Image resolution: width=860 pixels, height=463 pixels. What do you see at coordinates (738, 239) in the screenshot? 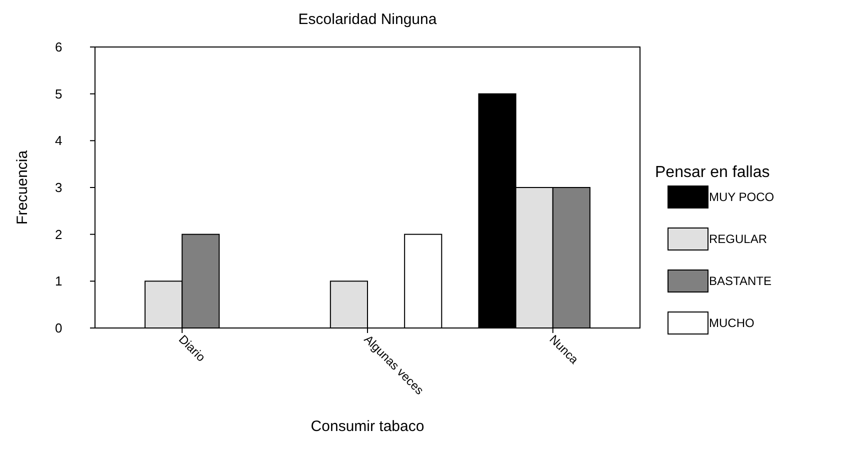
I see `legend-label: REGULAR` at bounding box center [738, 239].